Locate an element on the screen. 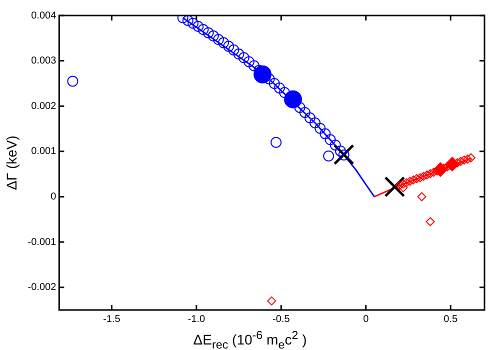 Image resolution: width=500 pixels, height=350 pixels. x-tick-label: -0.5 is located at coordinates (281, 319).